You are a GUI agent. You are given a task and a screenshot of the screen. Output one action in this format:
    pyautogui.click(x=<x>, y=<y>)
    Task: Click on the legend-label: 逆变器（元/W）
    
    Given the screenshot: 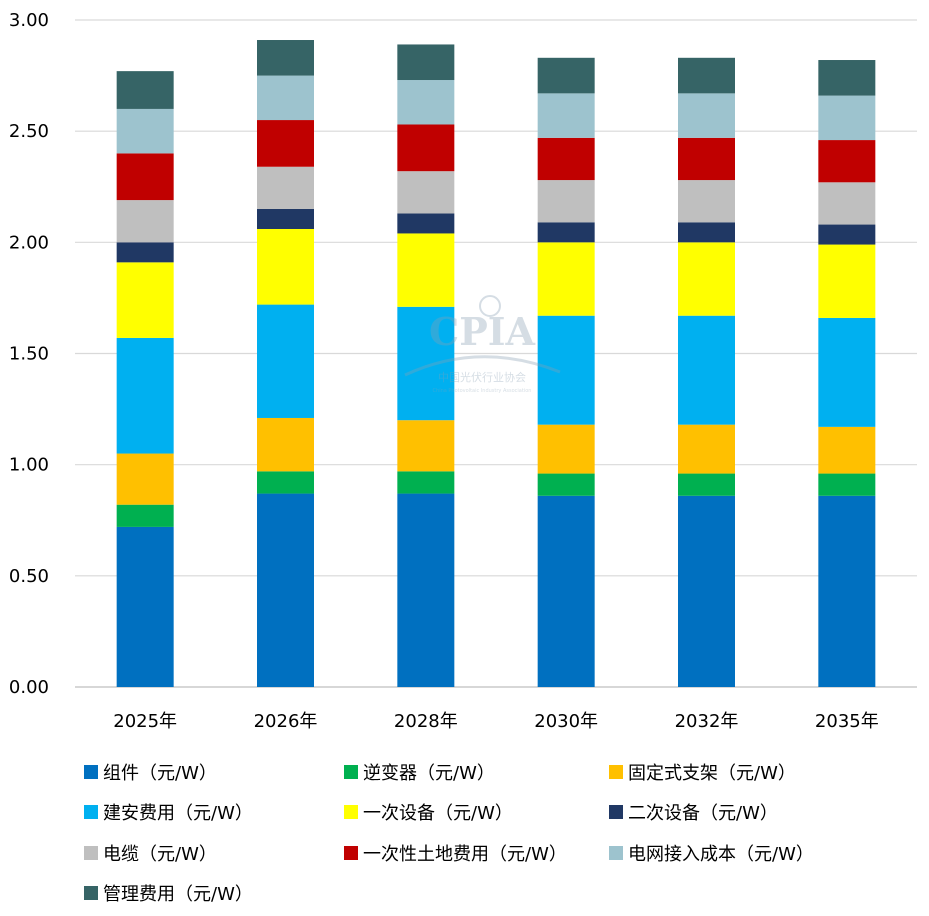 What is the action you would take?
    pyautogui.click(x=429, y=773)
    